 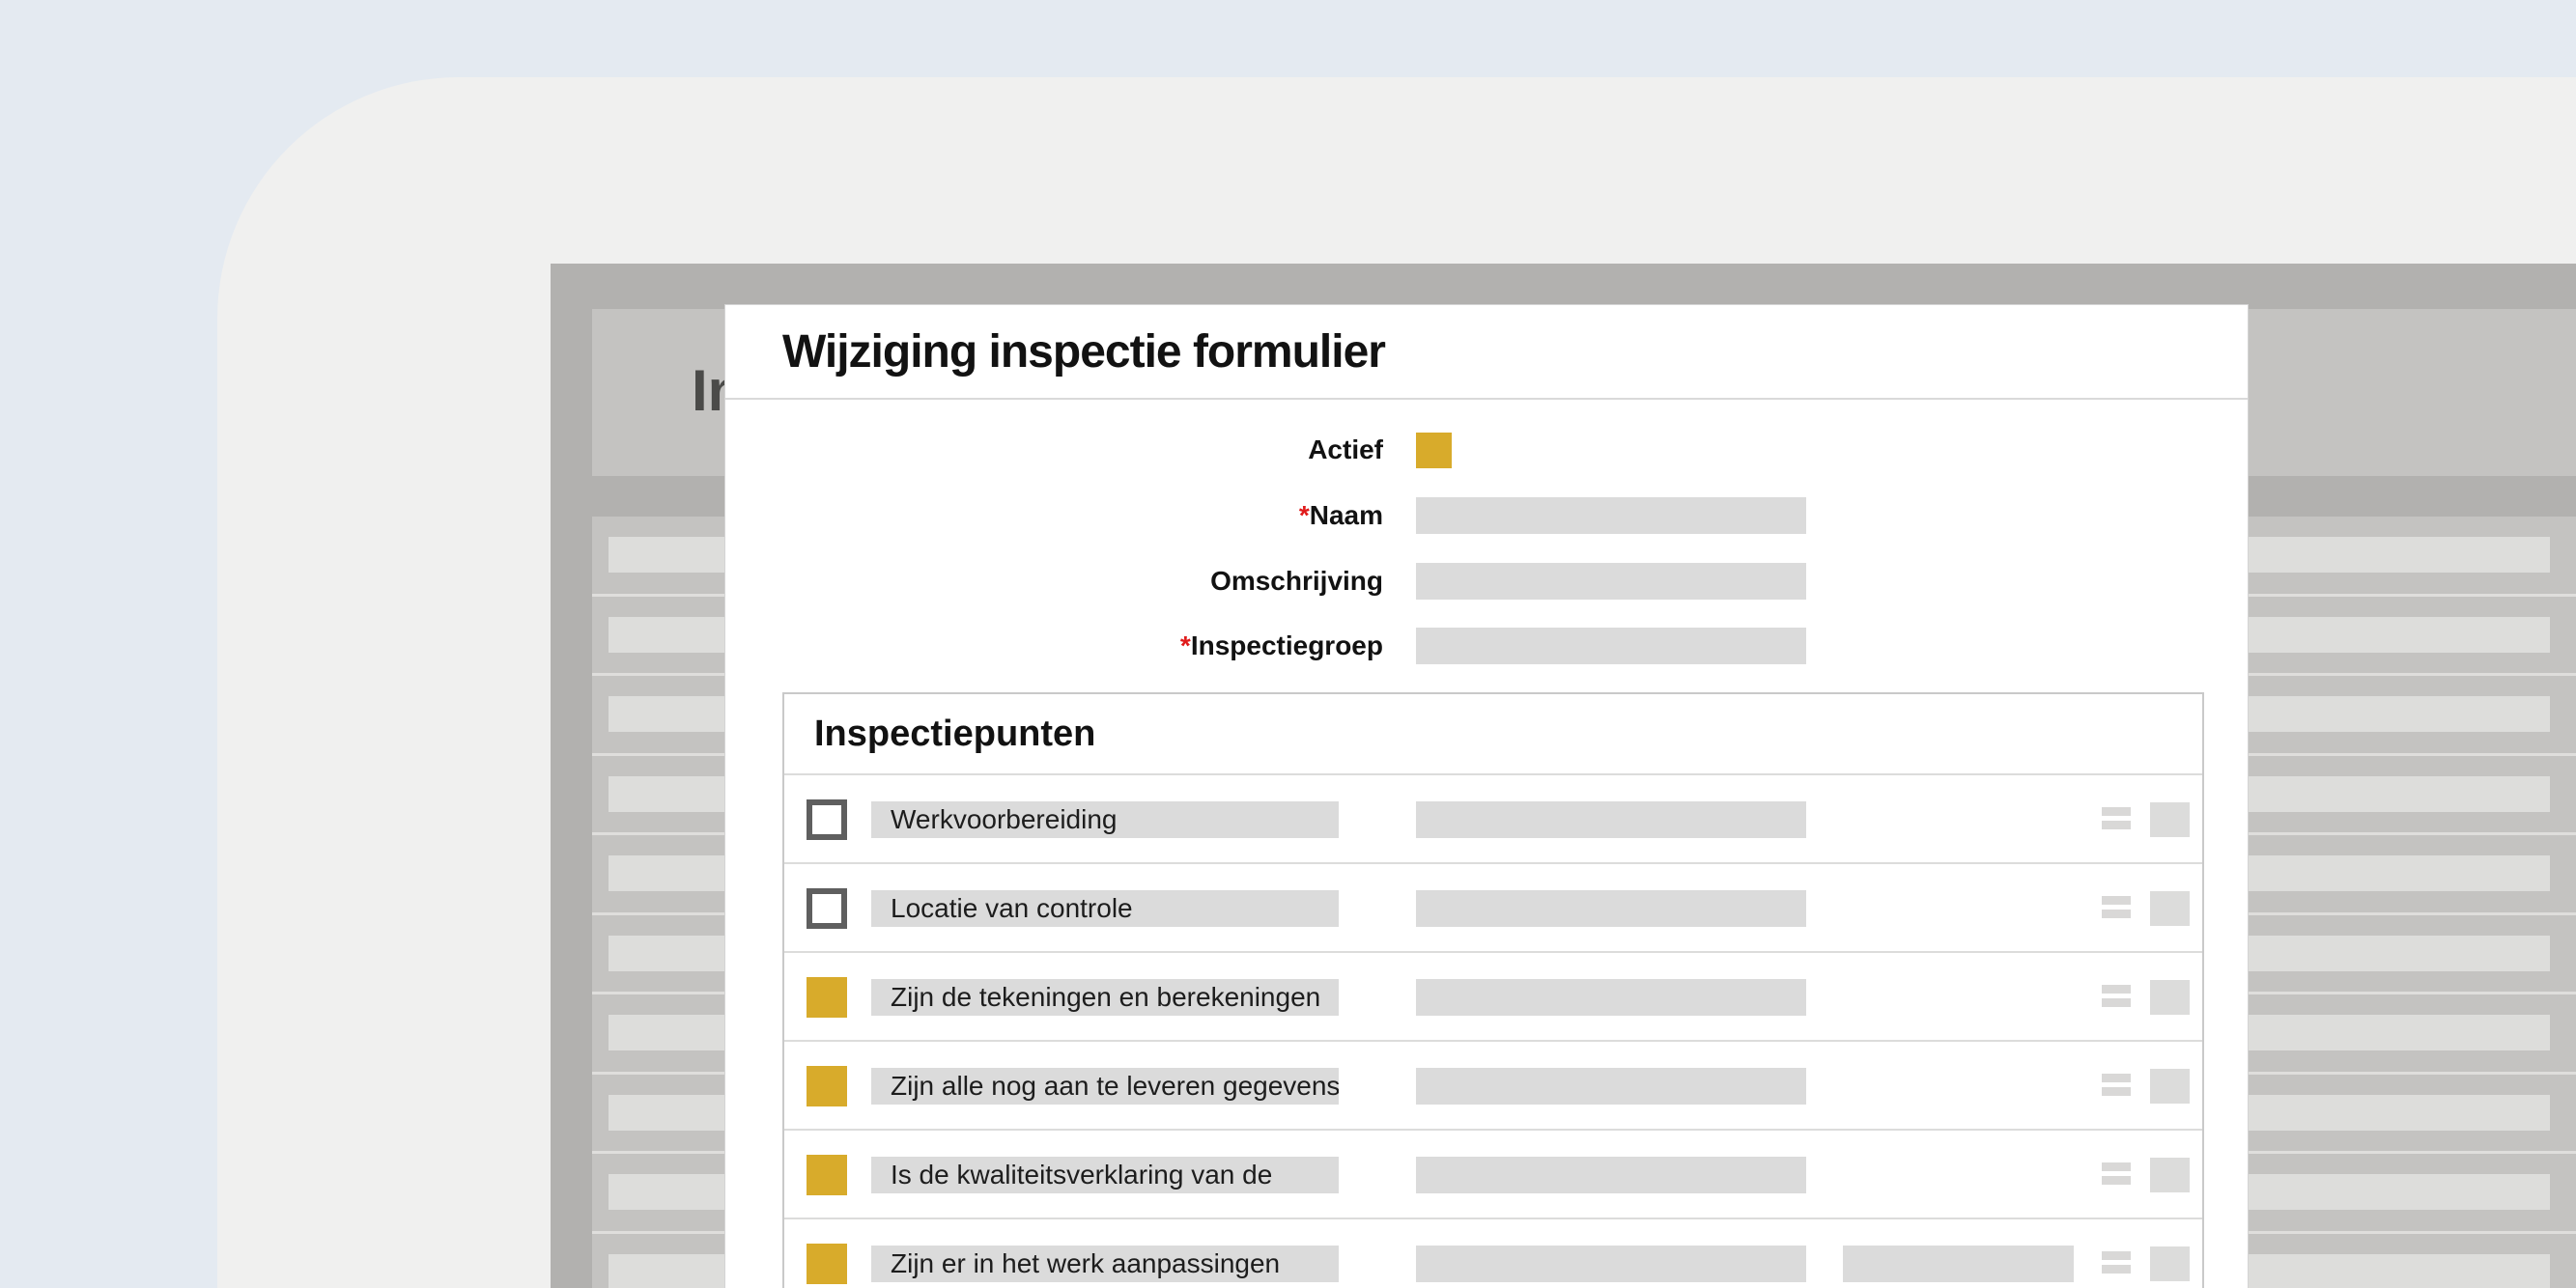 I want to click on dialog-titlebar: Wijziging inspectie formulier, so click(x=1486, y=352).